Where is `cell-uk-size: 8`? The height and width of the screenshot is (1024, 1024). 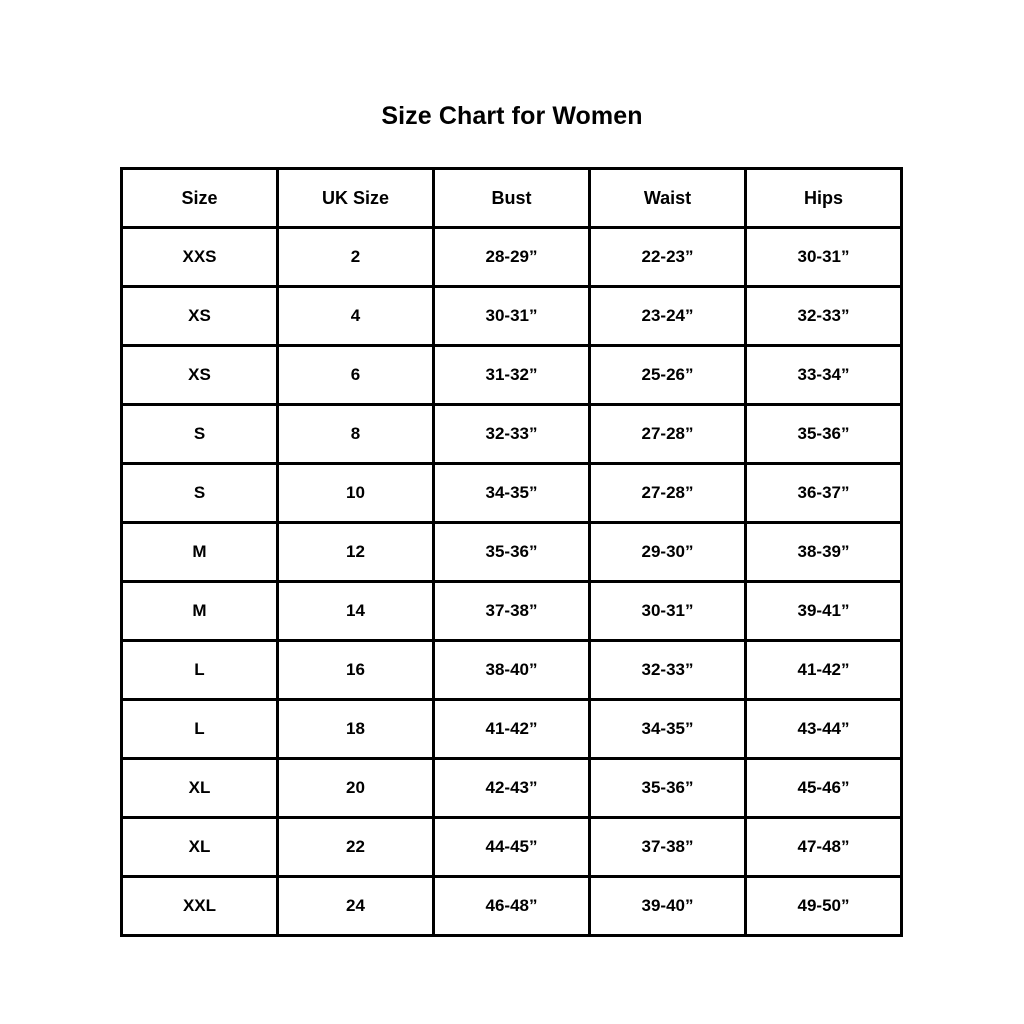 cell-uk-size: 8 is located at coordinates (355, 434).